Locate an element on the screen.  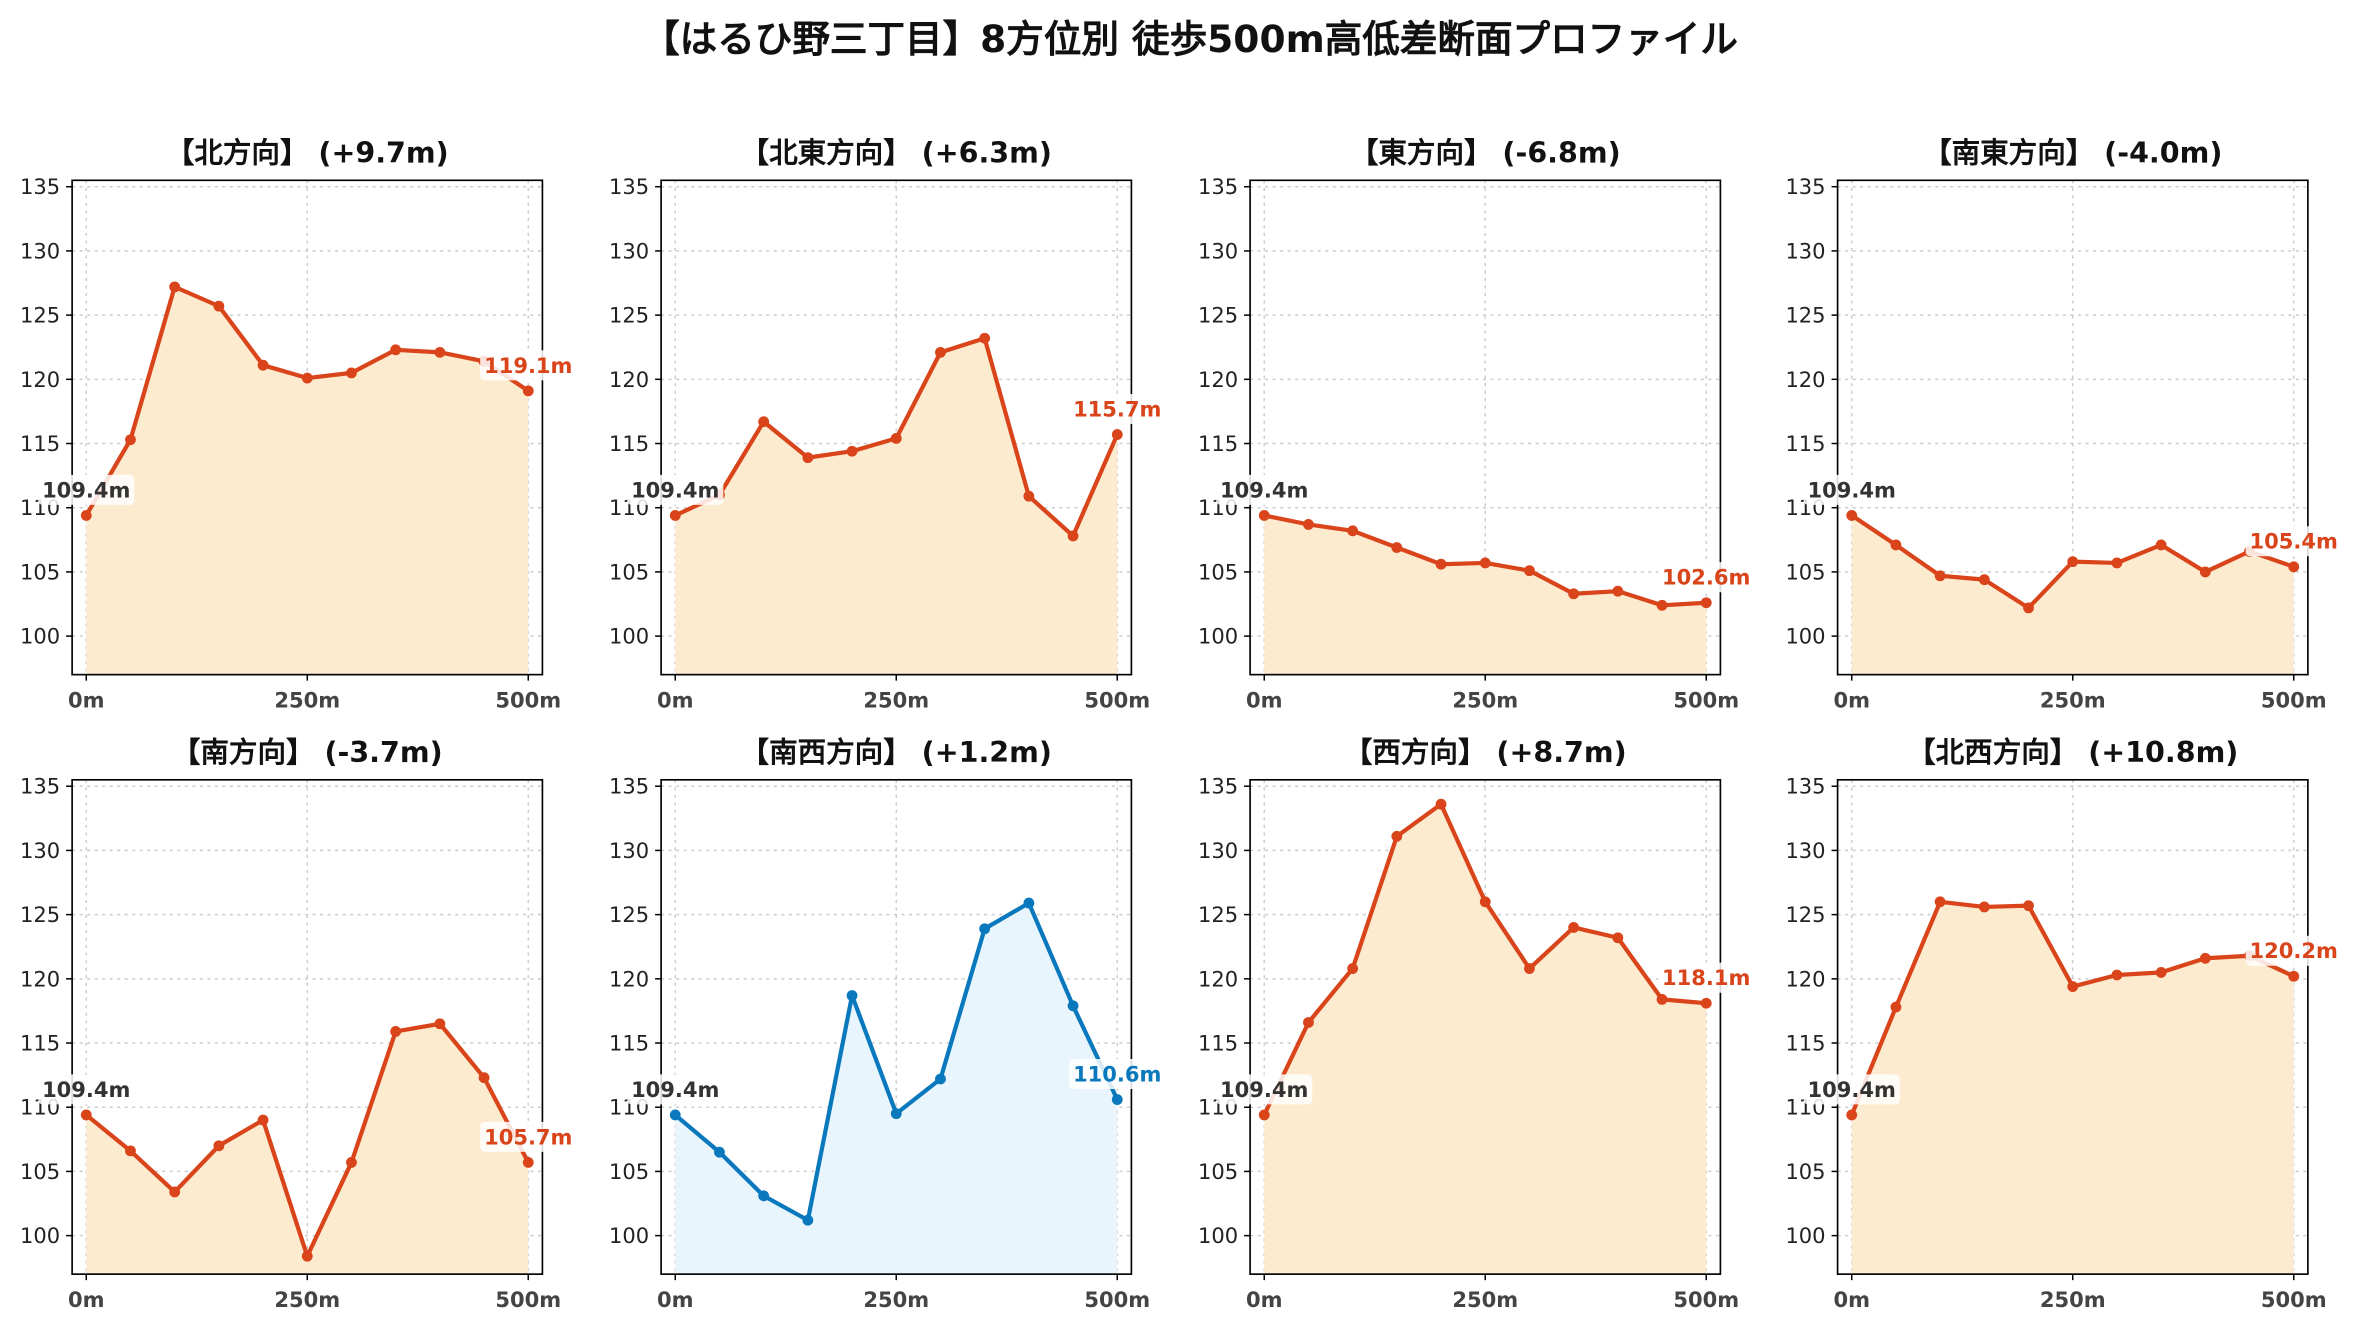
panel-title: 【南西方向】 (+1.2m) is located at coordinates (896, 752).